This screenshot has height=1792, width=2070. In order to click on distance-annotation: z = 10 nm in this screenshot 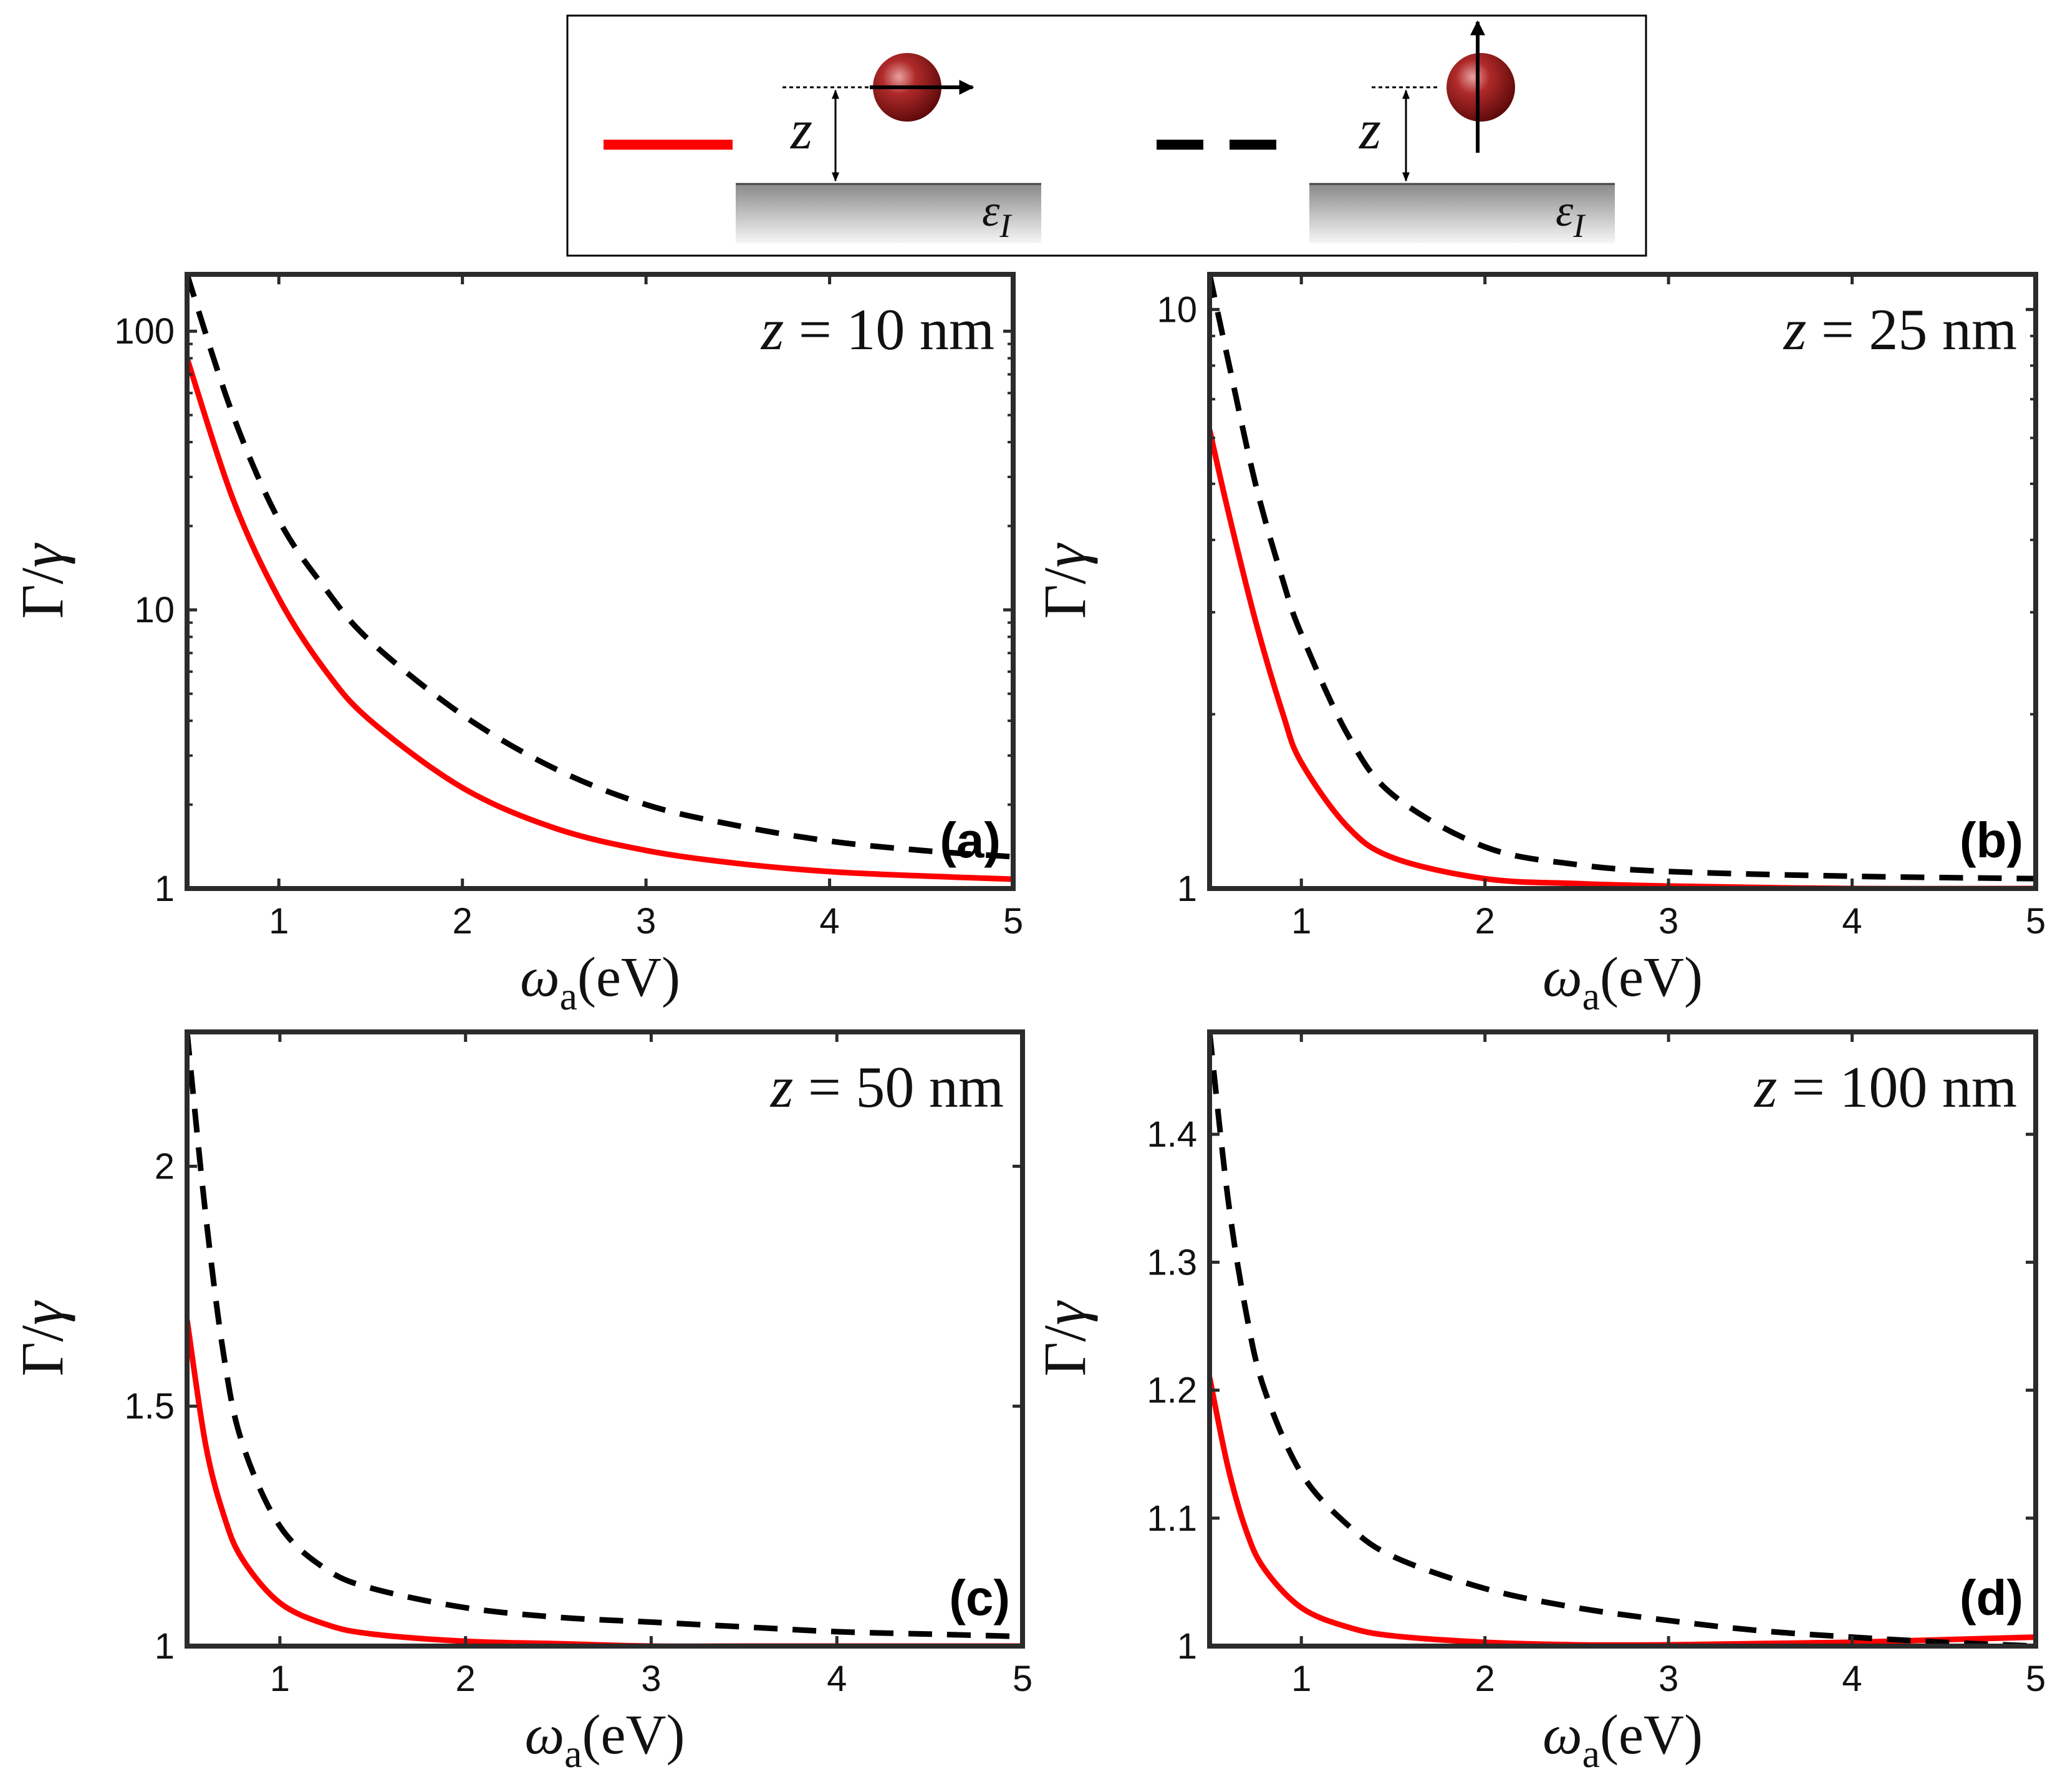, I will do `click(877, 329)`.